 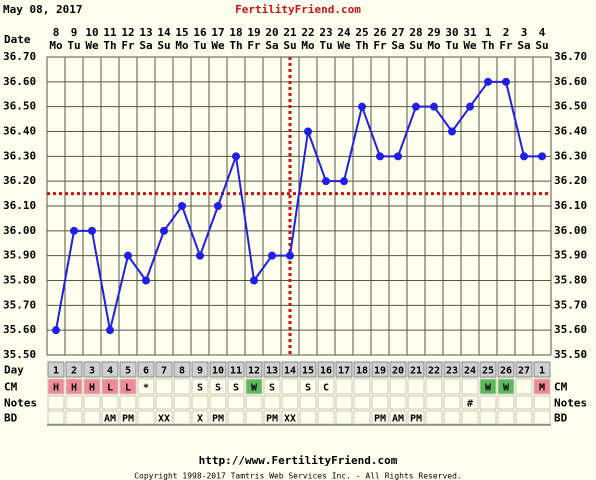 What do you see at coordinates (217, 32) in the screenshot?
I see `date: 17` at bounding box center [217, 32].